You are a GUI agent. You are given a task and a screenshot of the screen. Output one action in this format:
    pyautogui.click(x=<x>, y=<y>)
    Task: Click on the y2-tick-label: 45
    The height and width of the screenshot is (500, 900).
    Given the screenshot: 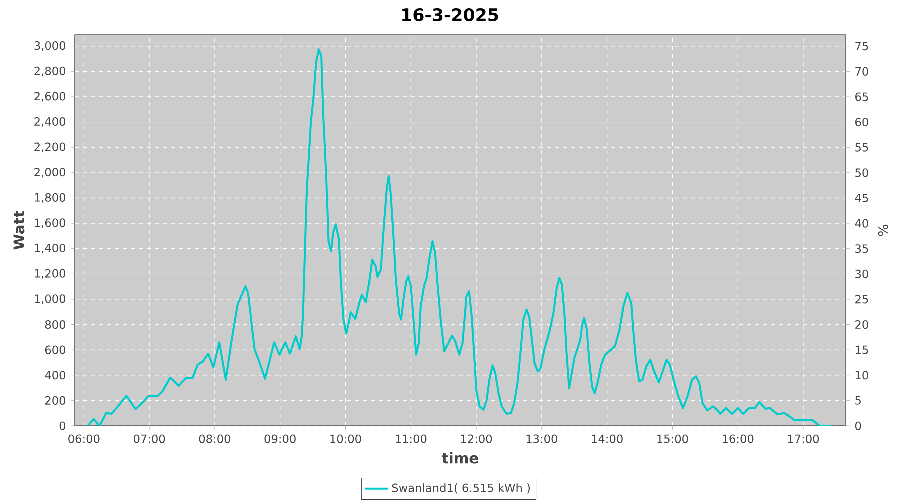 What is the action you would take?
    pyautogui.click(x=861, y=198)
    